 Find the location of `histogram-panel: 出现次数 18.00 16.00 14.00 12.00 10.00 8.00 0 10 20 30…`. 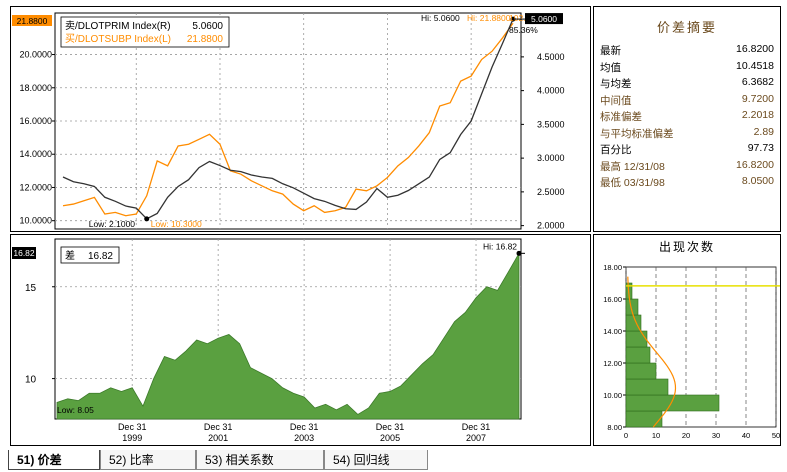

histogram-panel: 出现次数 18.00 16.00 14.00 12.00 10.00 8.00 0 10 20 30… is located at coordinates (687, 340).